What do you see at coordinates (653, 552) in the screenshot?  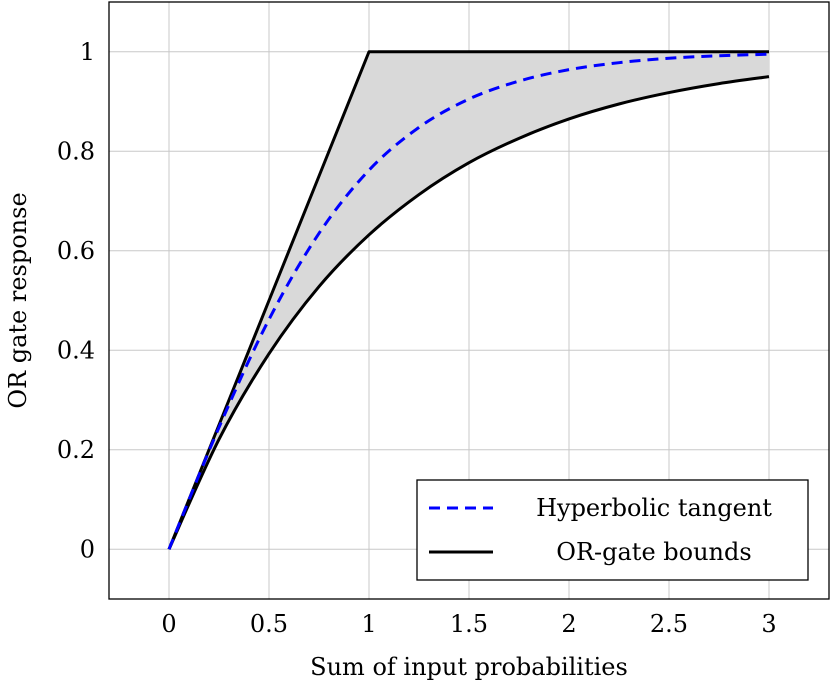 I see `legend-label: OR-gate bounds` at bounding box center [653, 552].